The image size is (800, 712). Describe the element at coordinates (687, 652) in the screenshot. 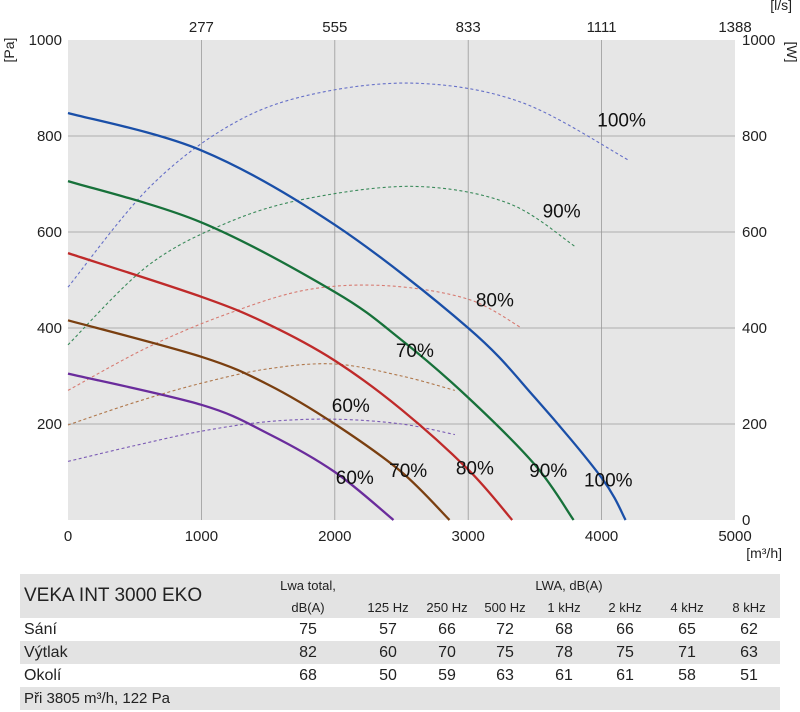

I see `value-cell: 71` at that location.